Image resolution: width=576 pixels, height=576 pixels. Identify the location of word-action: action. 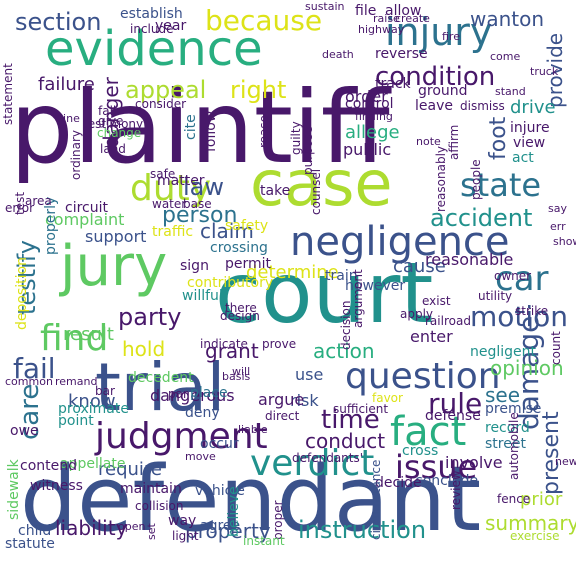
(344, 351).